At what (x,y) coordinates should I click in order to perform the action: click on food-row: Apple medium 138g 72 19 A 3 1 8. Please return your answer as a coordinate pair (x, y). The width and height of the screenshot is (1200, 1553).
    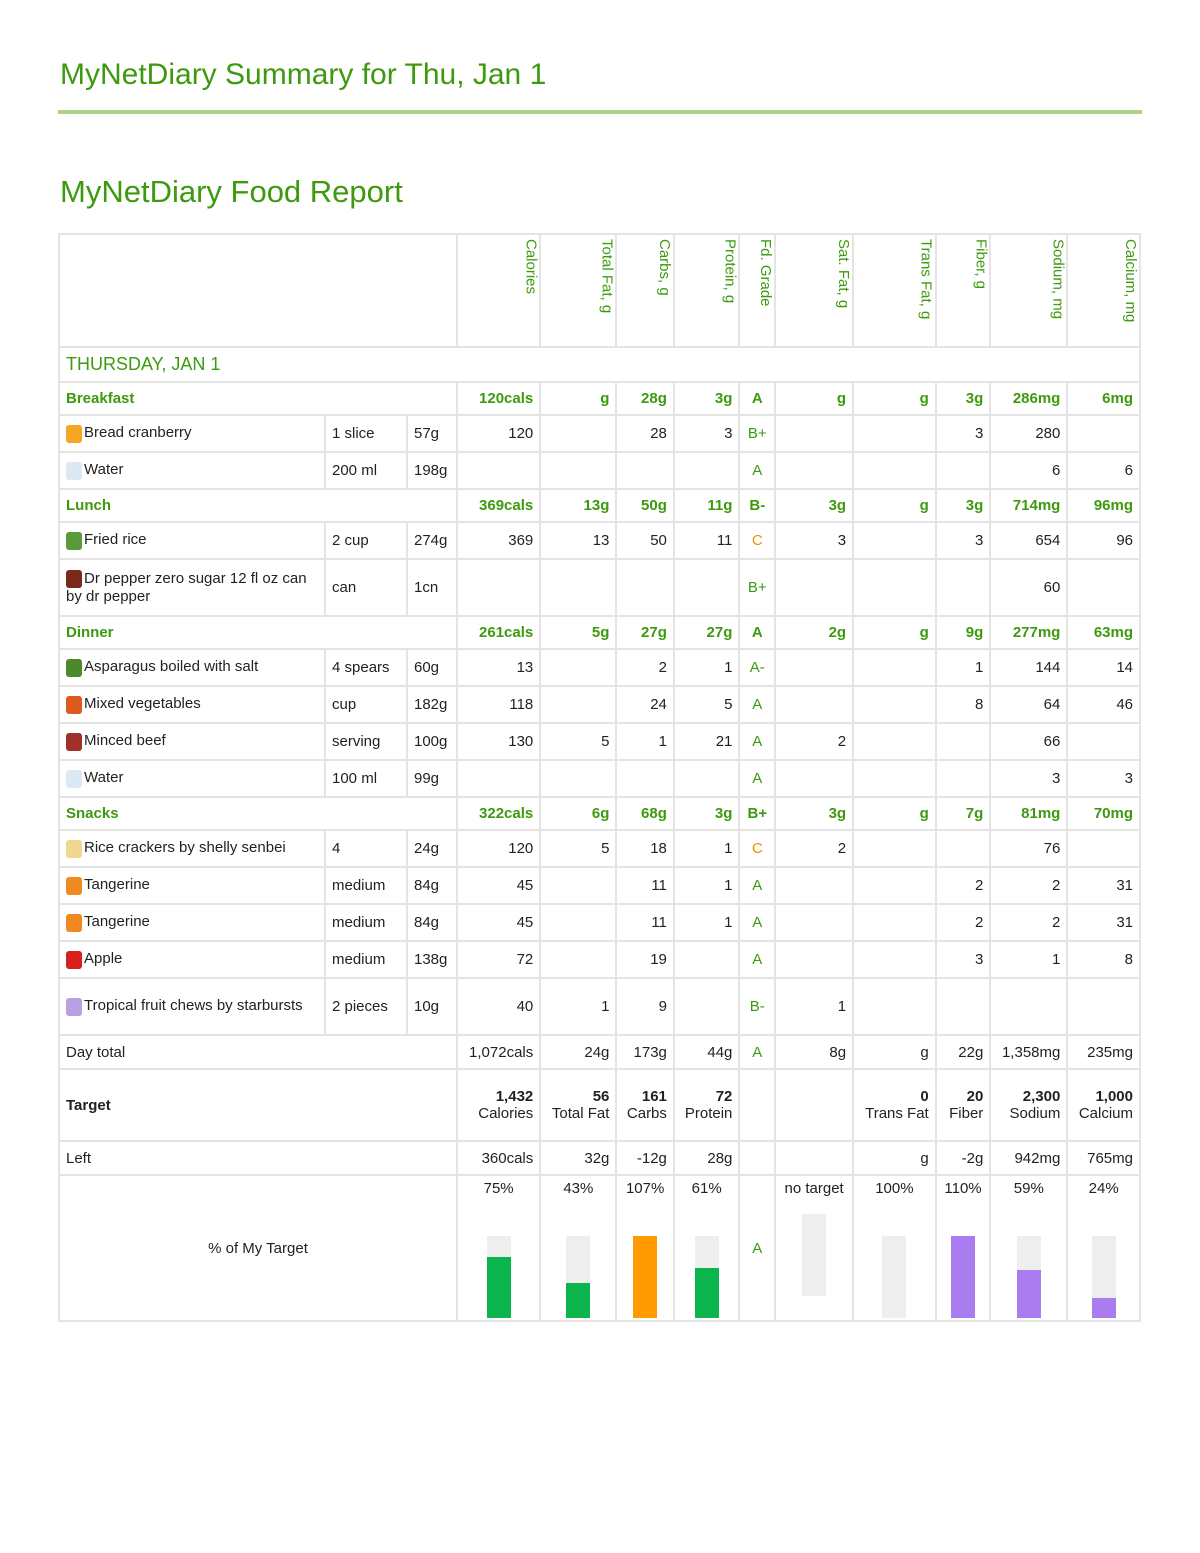
    Looking at the image, I should click on (599, 959).